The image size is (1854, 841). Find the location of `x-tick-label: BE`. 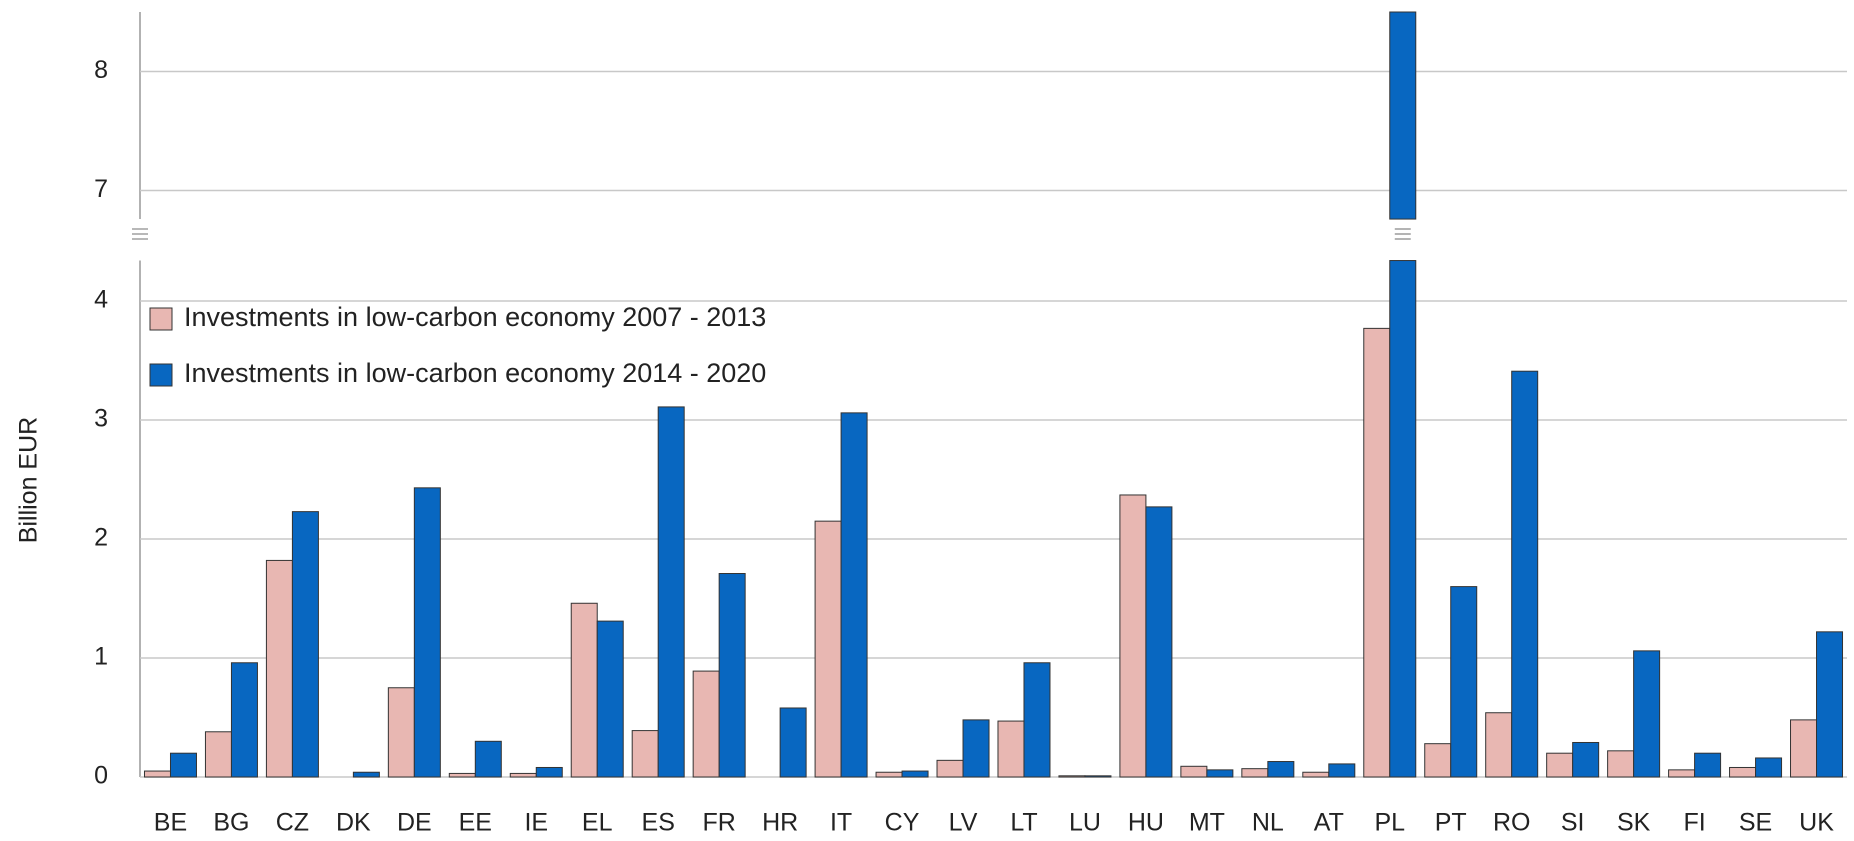

x-tick-label: BE is located at coordinates (170, 823).